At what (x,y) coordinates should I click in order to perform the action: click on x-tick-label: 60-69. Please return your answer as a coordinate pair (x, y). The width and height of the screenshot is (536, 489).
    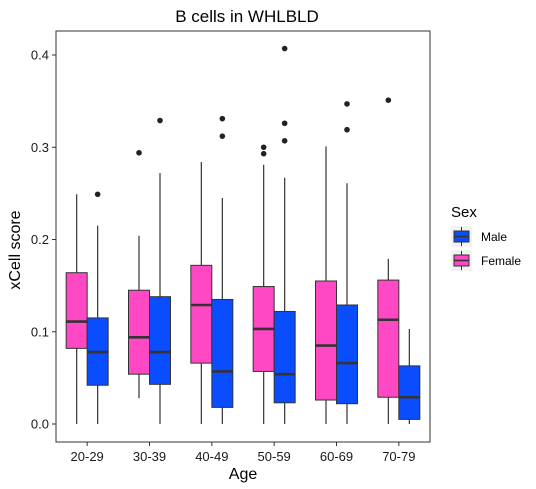
    Looking at the image, I should click on (336, 456).